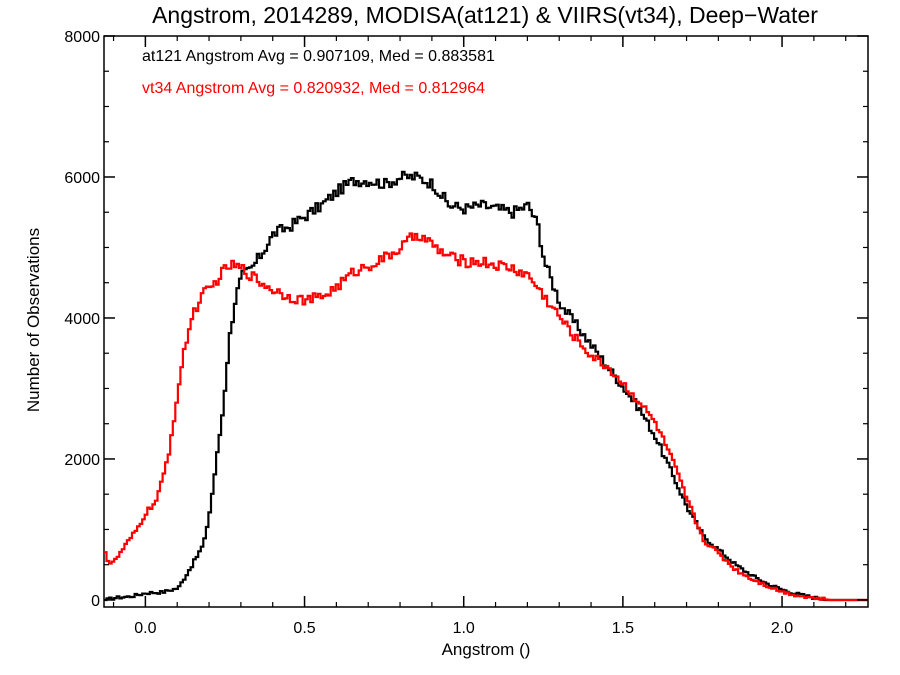 The height and width of the screenshot is (675, 900). What do you see at coordinates (82, 460) in the screenshot?
I see `y-tick-label: 2000` at bounding box center [82, 460].